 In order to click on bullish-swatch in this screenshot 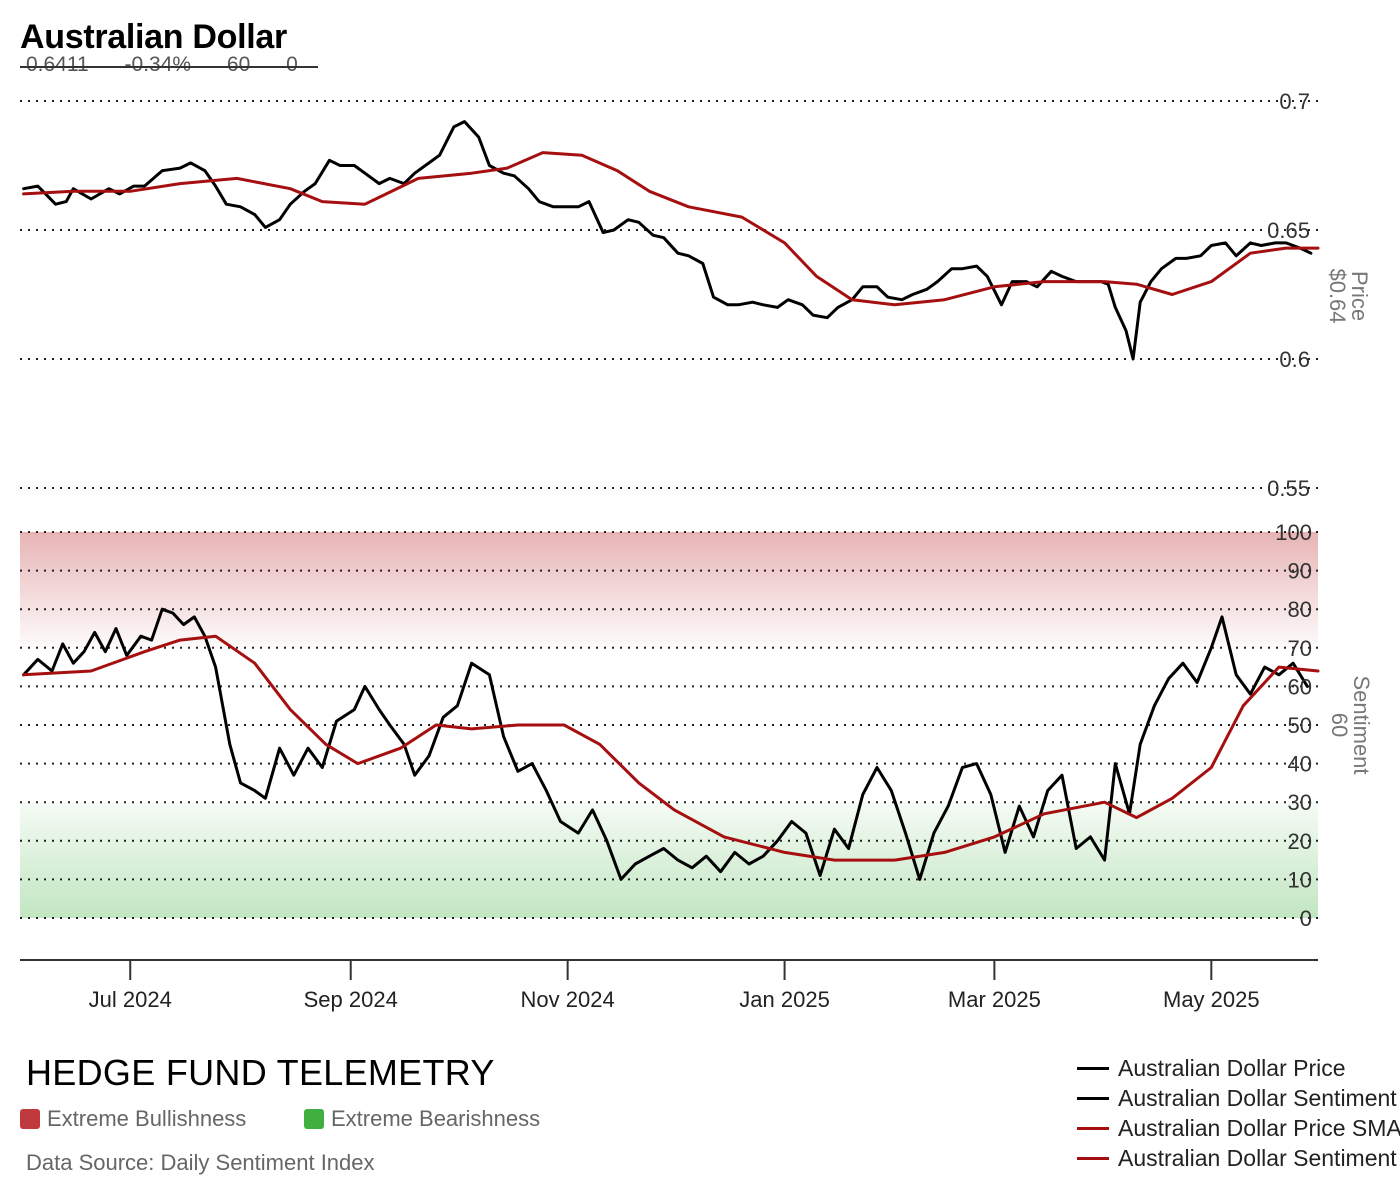, I will do `click(30, 1119)`.